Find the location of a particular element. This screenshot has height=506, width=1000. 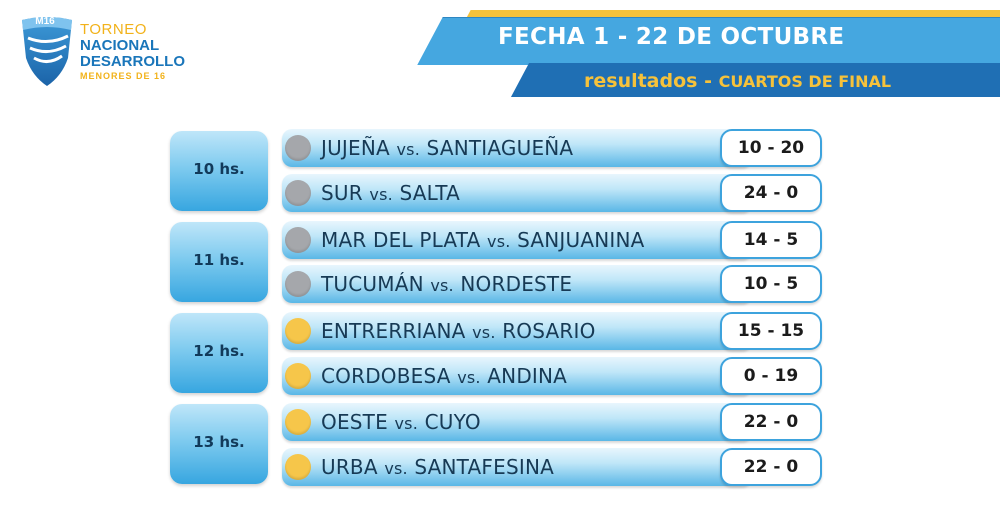

away-team: CUYO is located at coordinates (452, 422).